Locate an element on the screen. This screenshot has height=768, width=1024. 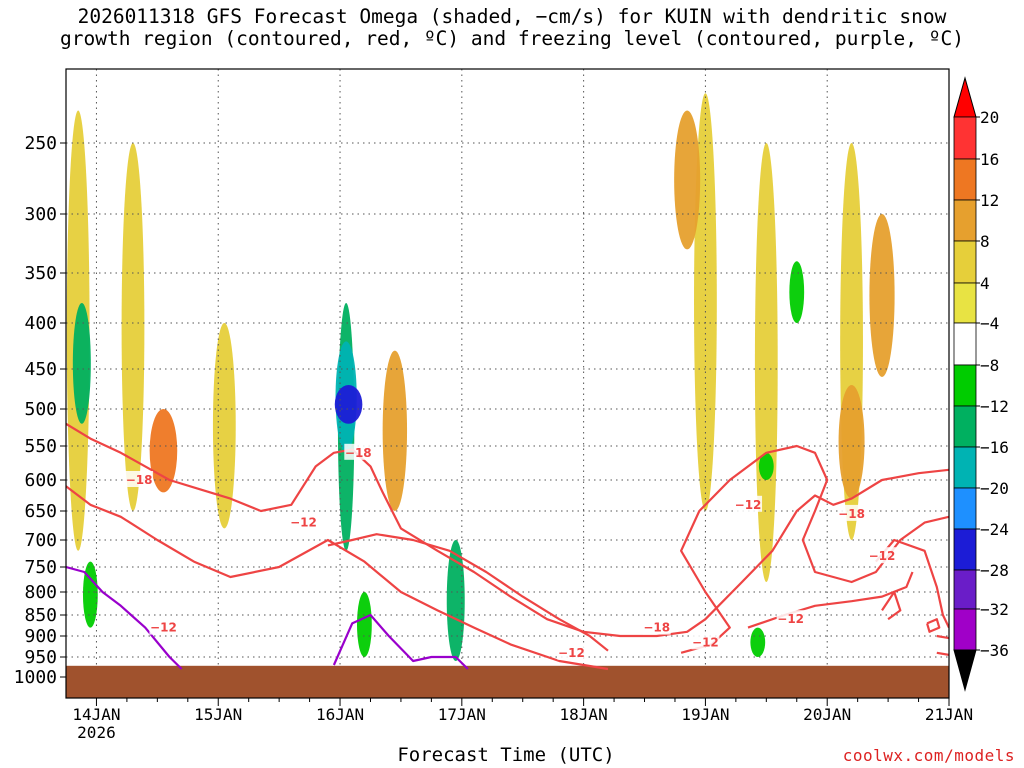
contour-label-1: −18 is located at coordinates (358, 453).